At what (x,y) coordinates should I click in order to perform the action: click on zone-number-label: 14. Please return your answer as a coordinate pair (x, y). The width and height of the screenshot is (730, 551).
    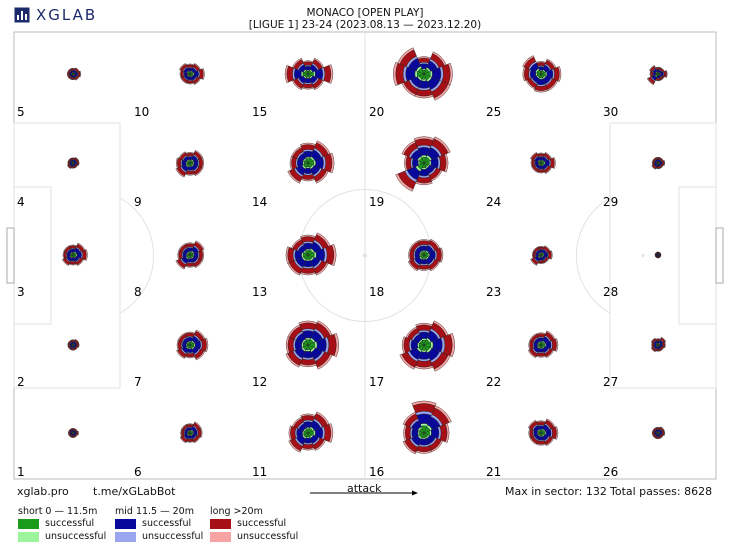
    Looking at the image, I should click on (259, 202).